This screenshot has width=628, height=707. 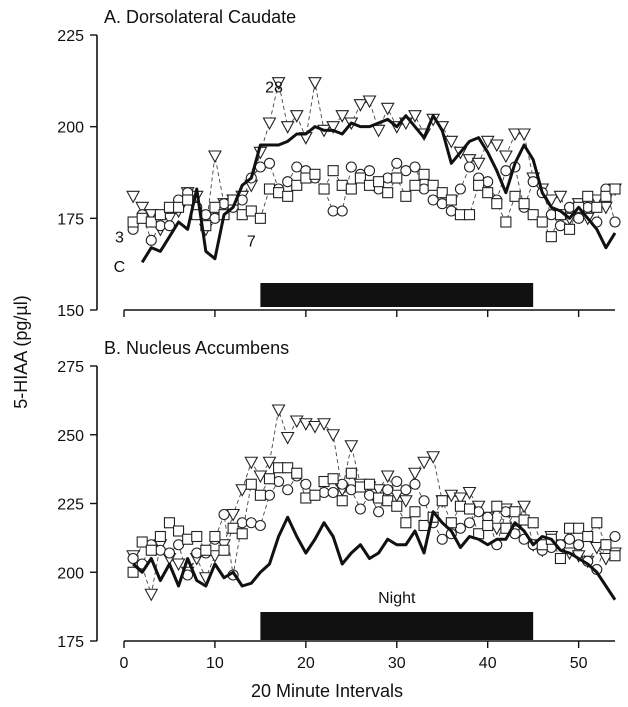 I want to click on y-tick-label: 275, so click(x=70, y=367).